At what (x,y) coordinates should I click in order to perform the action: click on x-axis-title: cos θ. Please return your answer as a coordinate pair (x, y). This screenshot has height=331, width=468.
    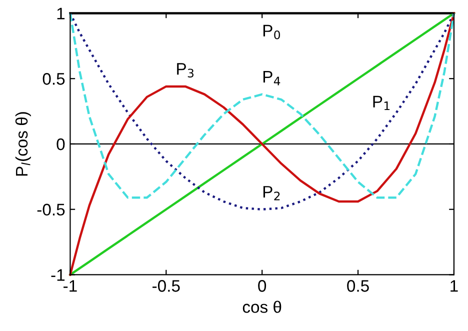
    Looking at the image, I should click on (262, 306).